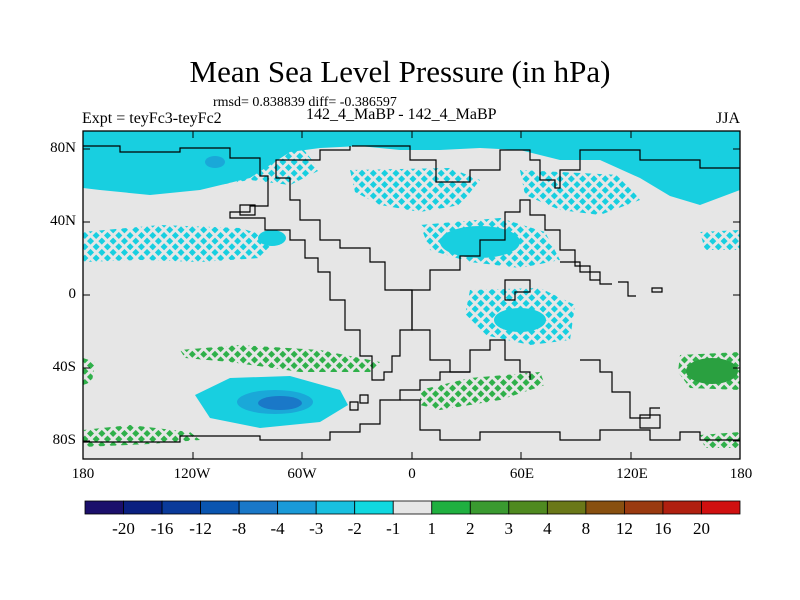 This screenshot has height=600, width=800. I want to click on lon-tick-0: 0, so click(412, 474).